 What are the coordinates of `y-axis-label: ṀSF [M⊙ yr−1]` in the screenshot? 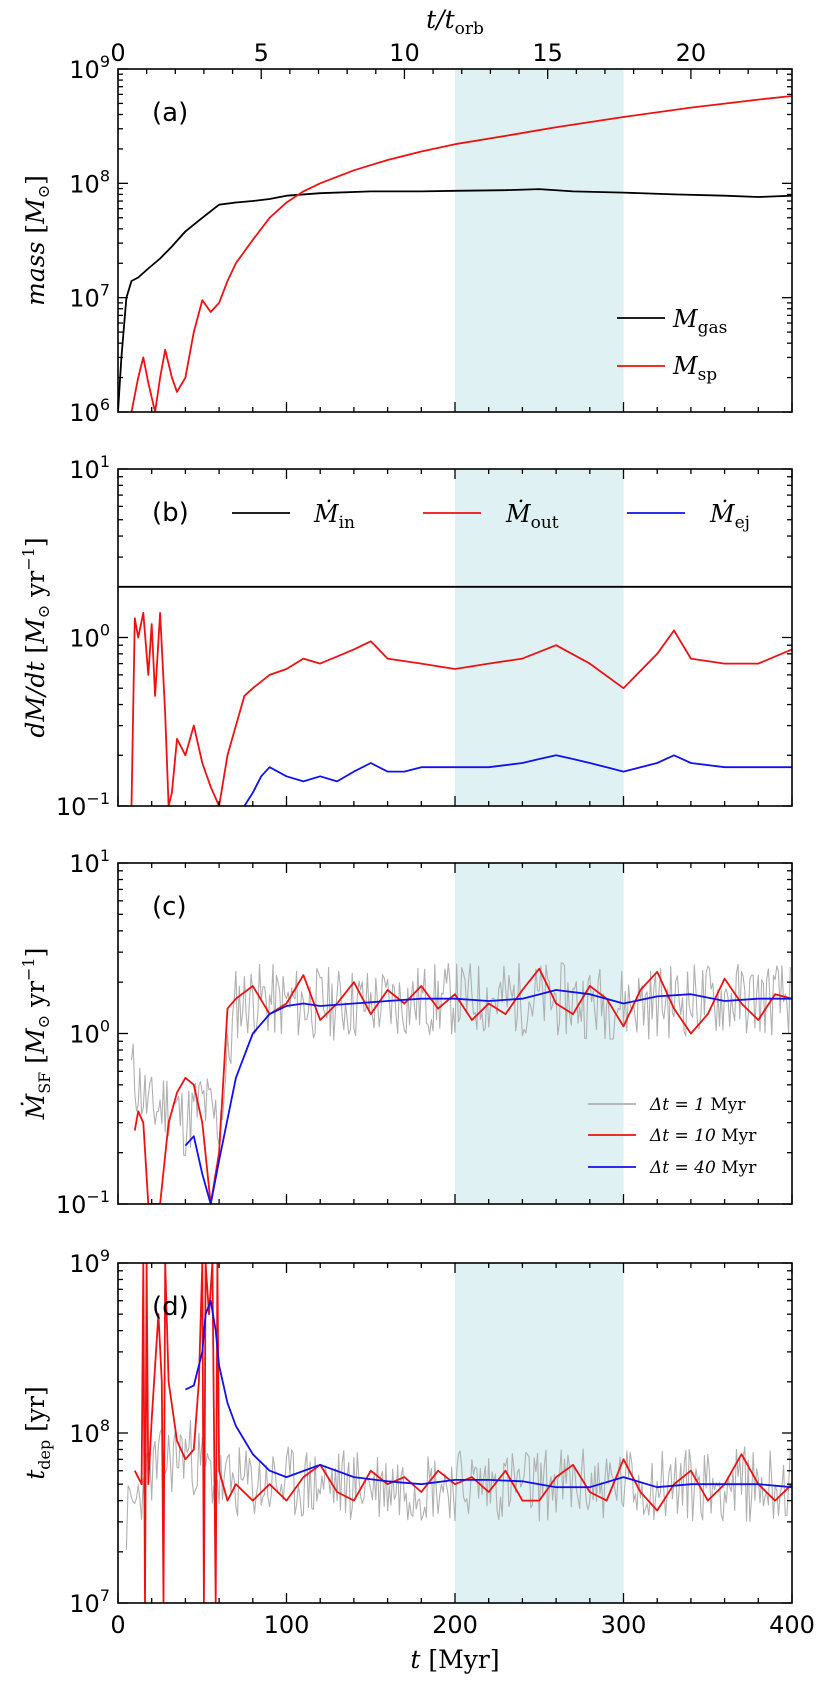 It's located at (36, 1034).